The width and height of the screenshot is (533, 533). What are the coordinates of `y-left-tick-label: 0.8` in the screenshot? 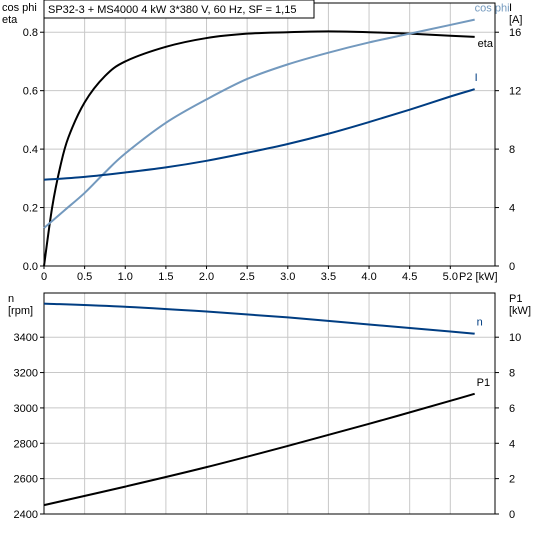 It's located at (30, 33).